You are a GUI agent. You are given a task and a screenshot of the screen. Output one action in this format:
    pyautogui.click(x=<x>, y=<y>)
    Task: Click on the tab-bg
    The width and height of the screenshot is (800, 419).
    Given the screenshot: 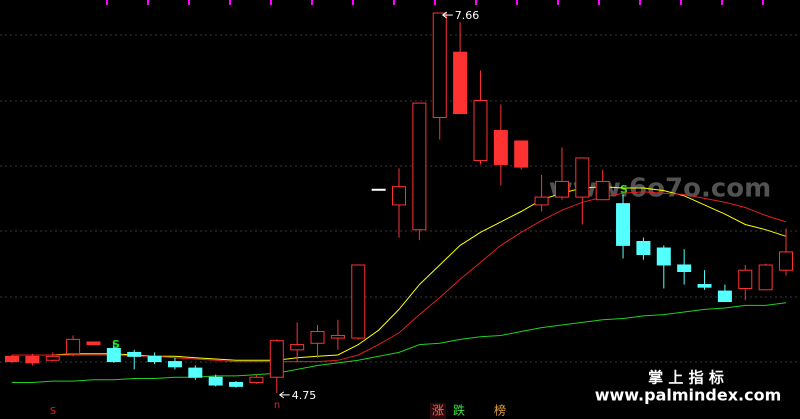 What is the action you would take?
    pyautogui.click(x=438, y=411)
    